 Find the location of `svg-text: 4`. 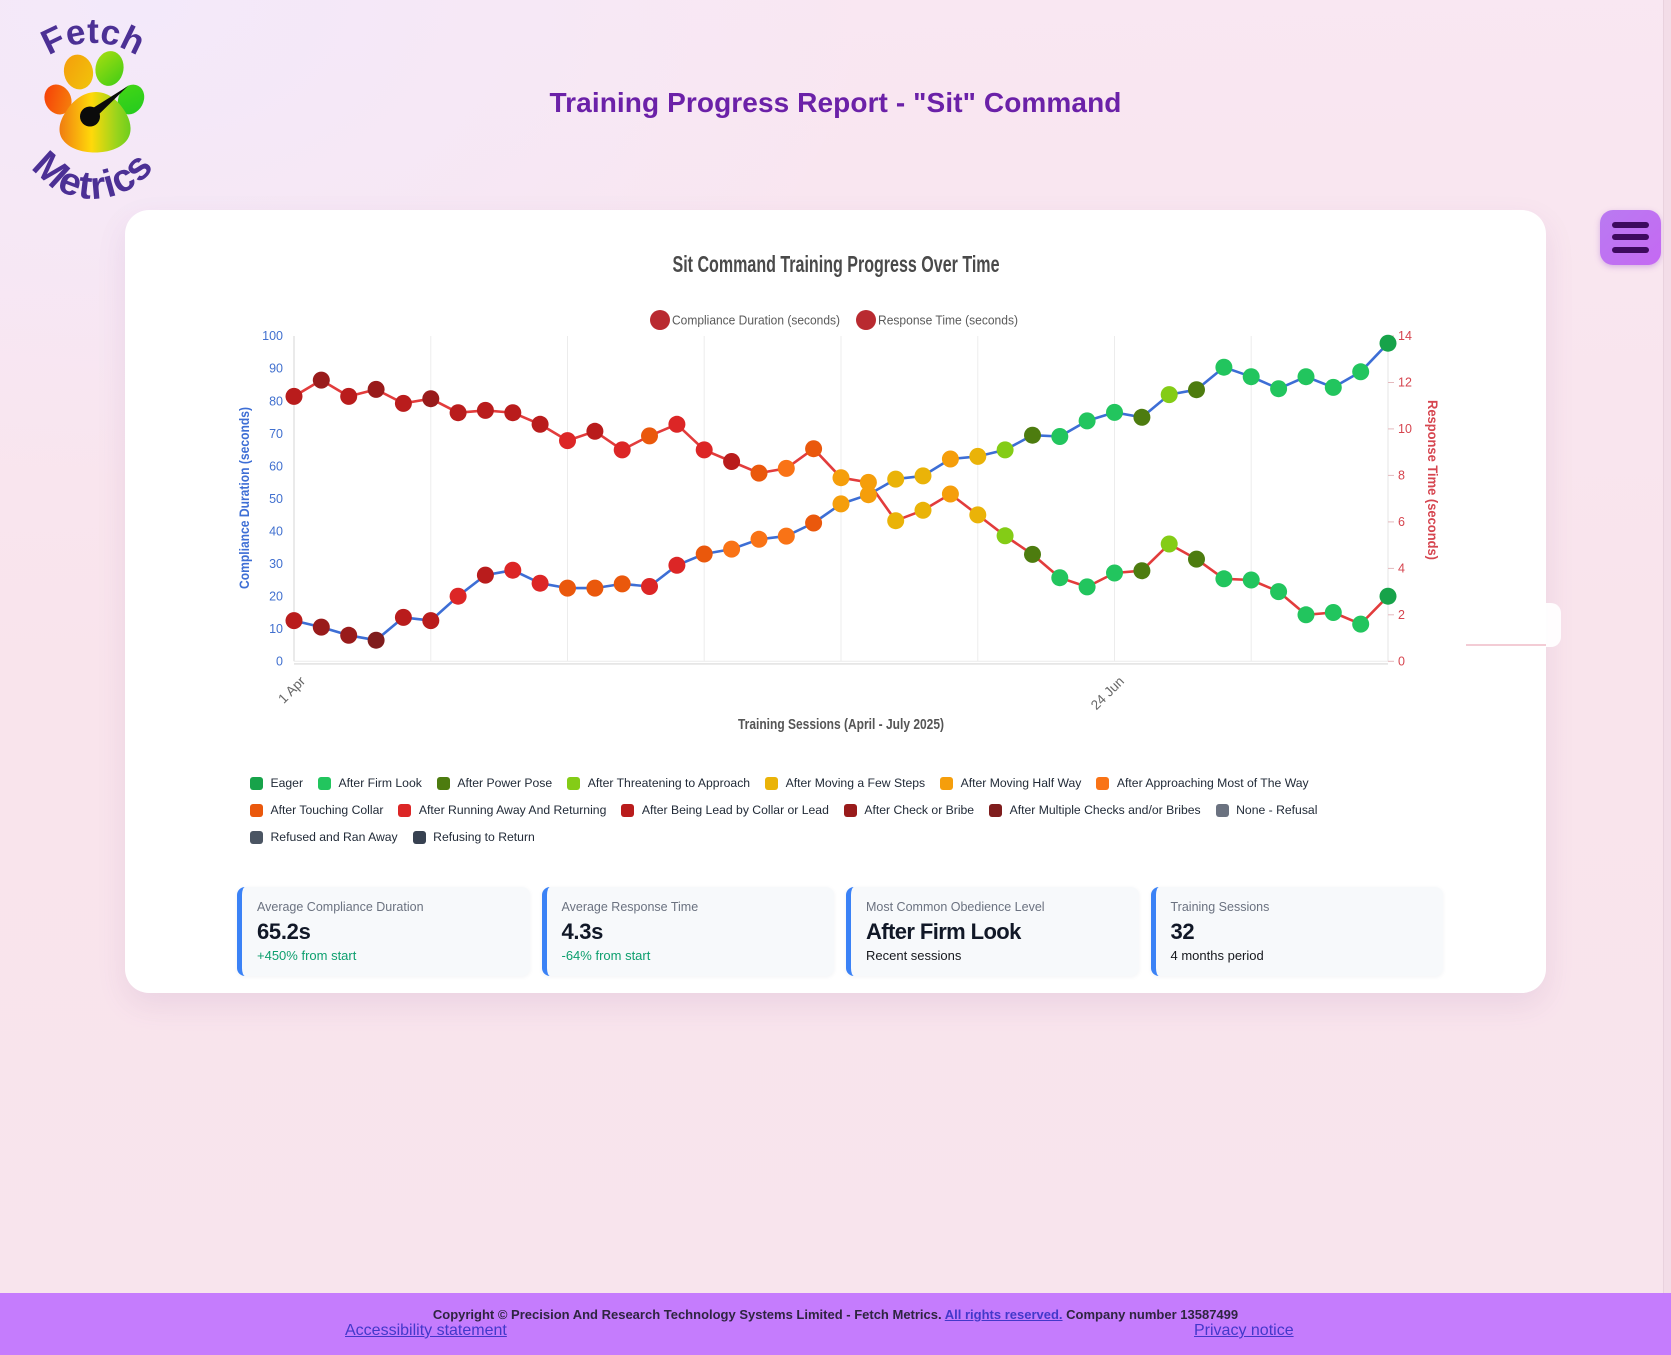

svg-text: 4 is located at coordinates (1401, 569).